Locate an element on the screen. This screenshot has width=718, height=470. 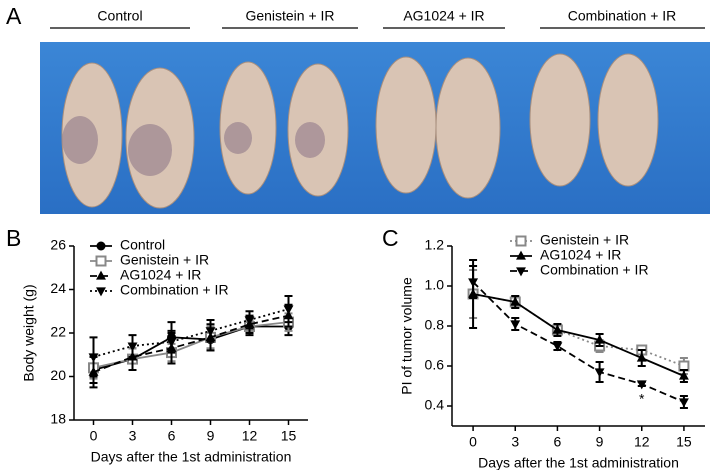
y-tick-label: 22 is located at coordinates (58, 332).